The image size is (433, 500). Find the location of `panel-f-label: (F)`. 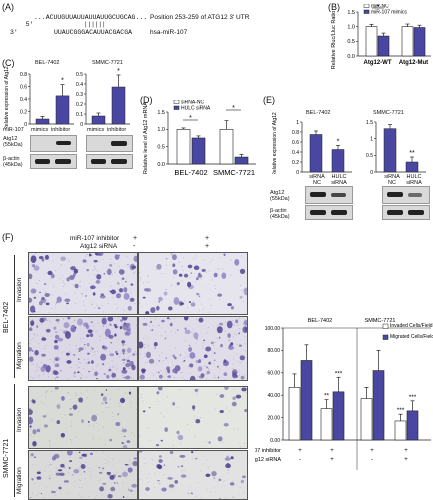

panel-f-label: (F) is located at coordinates (8, 237).